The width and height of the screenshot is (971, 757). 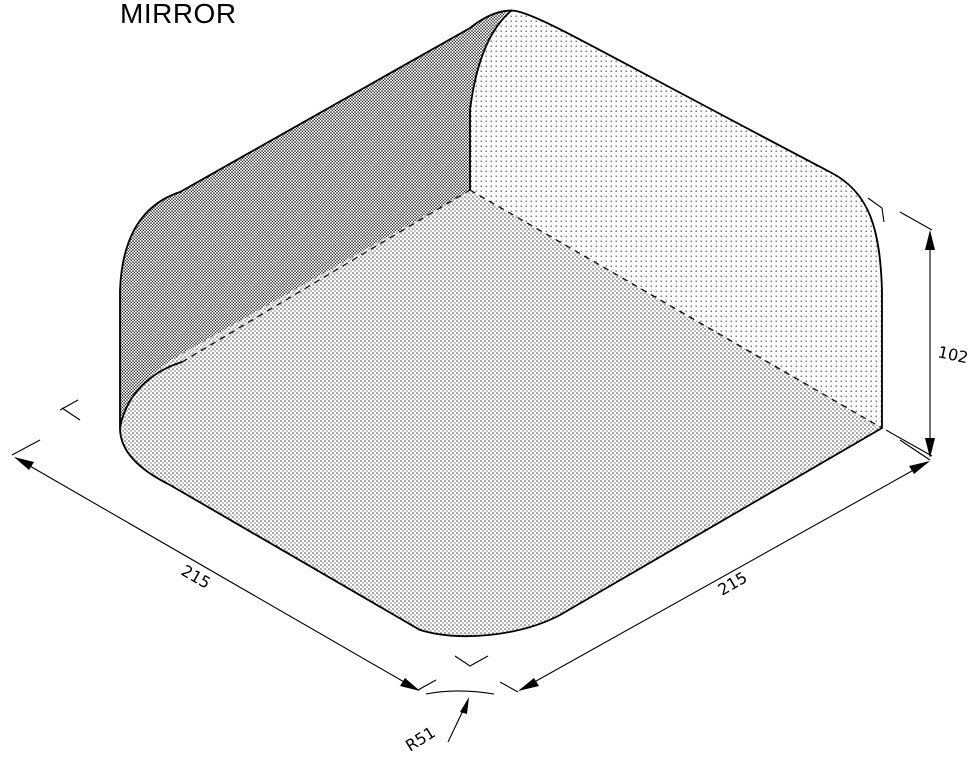 I want to click on left-front-curve-edge, so click(x=151, y=395).